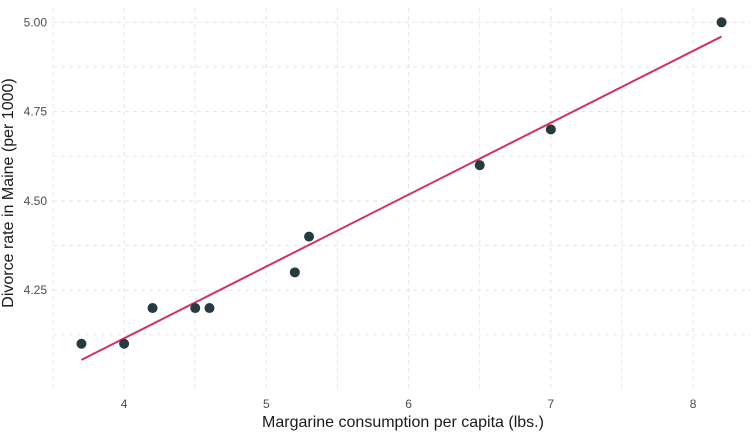  Describe the element at coordinates (36, 112) in the screenshot. I see `y-tick-label: 4.75` at that location.